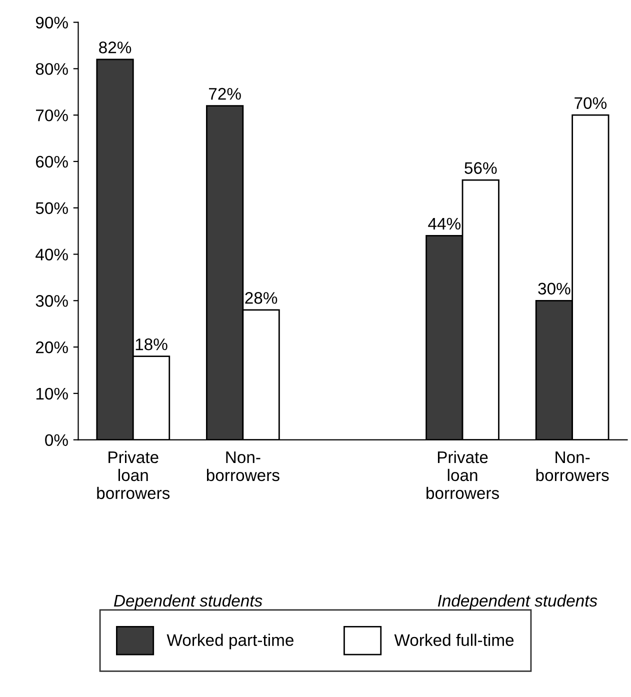  What do you see at coordinates (52, 22) in the screenshot?
I see `y-tick-label: 90%` at bounding box center [52, 22].